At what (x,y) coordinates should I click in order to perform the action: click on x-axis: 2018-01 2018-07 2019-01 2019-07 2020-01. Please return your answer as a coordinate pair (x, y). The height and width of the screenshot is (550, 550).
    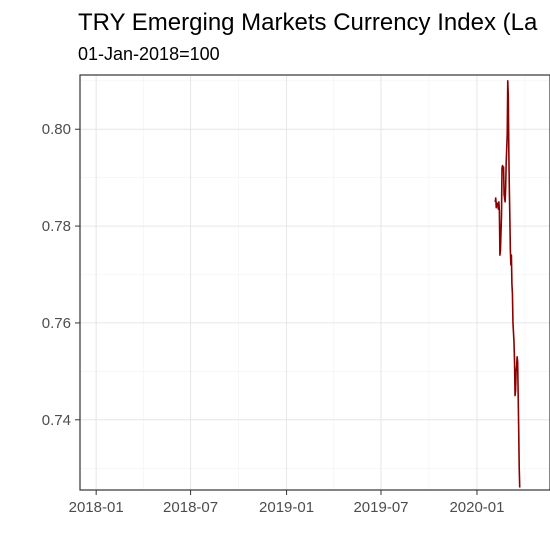
    Looking at the image, I should click on (287, 503).